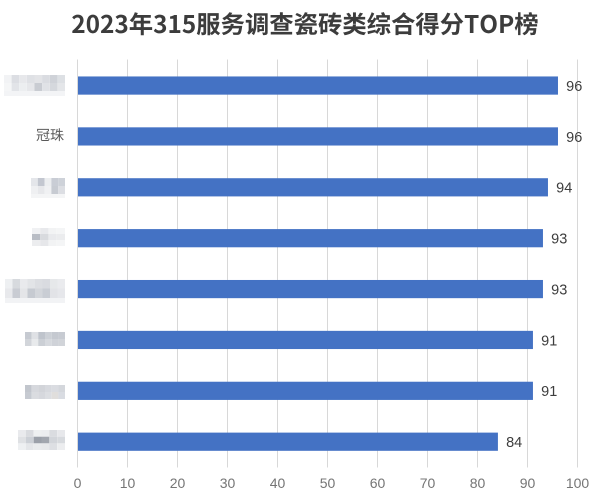 Image resolution: width=600 pixels, height=503 pixels. Describe the element at coordinates (514, 443) in the screenshot. I see `svg-text: 84` at that location.